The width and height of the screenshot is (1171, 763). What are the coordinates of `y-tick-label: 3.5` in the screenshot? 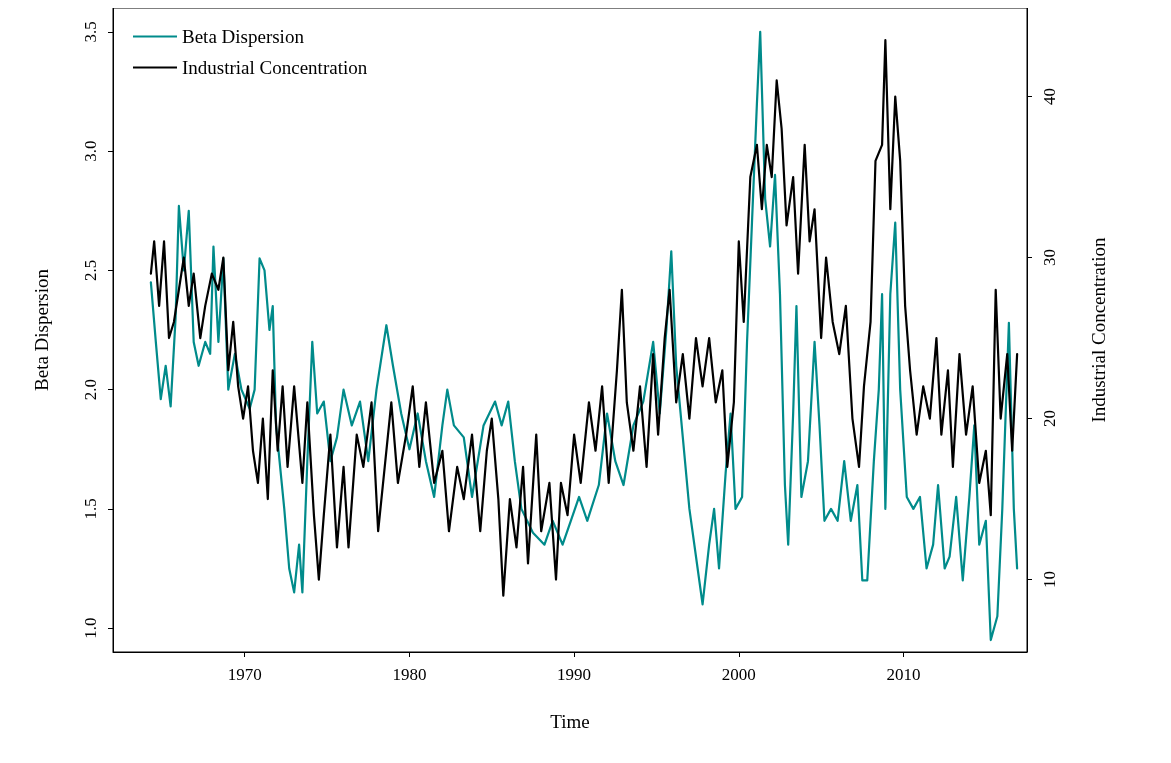 It's located at (90, 32).